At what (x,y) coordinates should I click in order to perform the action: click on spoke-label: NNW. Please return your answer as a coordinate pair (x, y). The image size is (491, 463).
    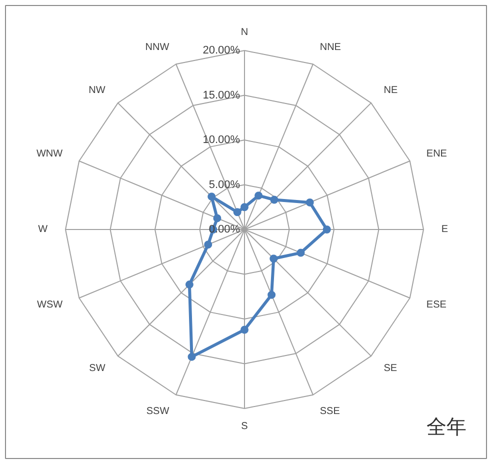
    Looking at the image, I should click on (157, 48).